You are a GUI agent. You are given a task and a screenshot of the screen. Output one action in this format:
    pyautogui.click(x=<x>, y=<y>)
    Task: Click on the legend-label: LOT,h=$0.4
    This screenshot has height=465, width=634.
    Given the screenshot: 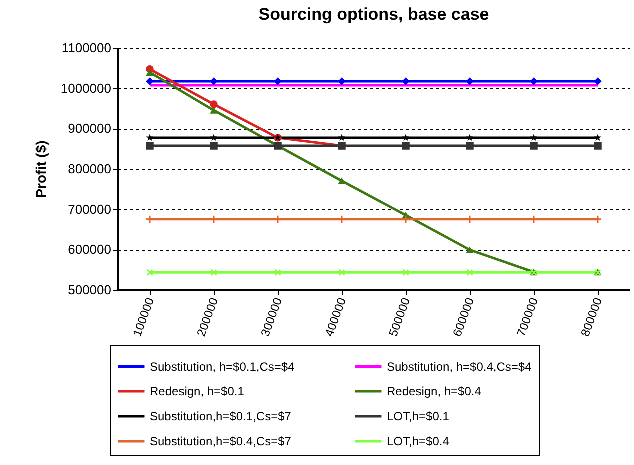 What is the action you would take?
    pyautogui.click(x=418, y=441)
    